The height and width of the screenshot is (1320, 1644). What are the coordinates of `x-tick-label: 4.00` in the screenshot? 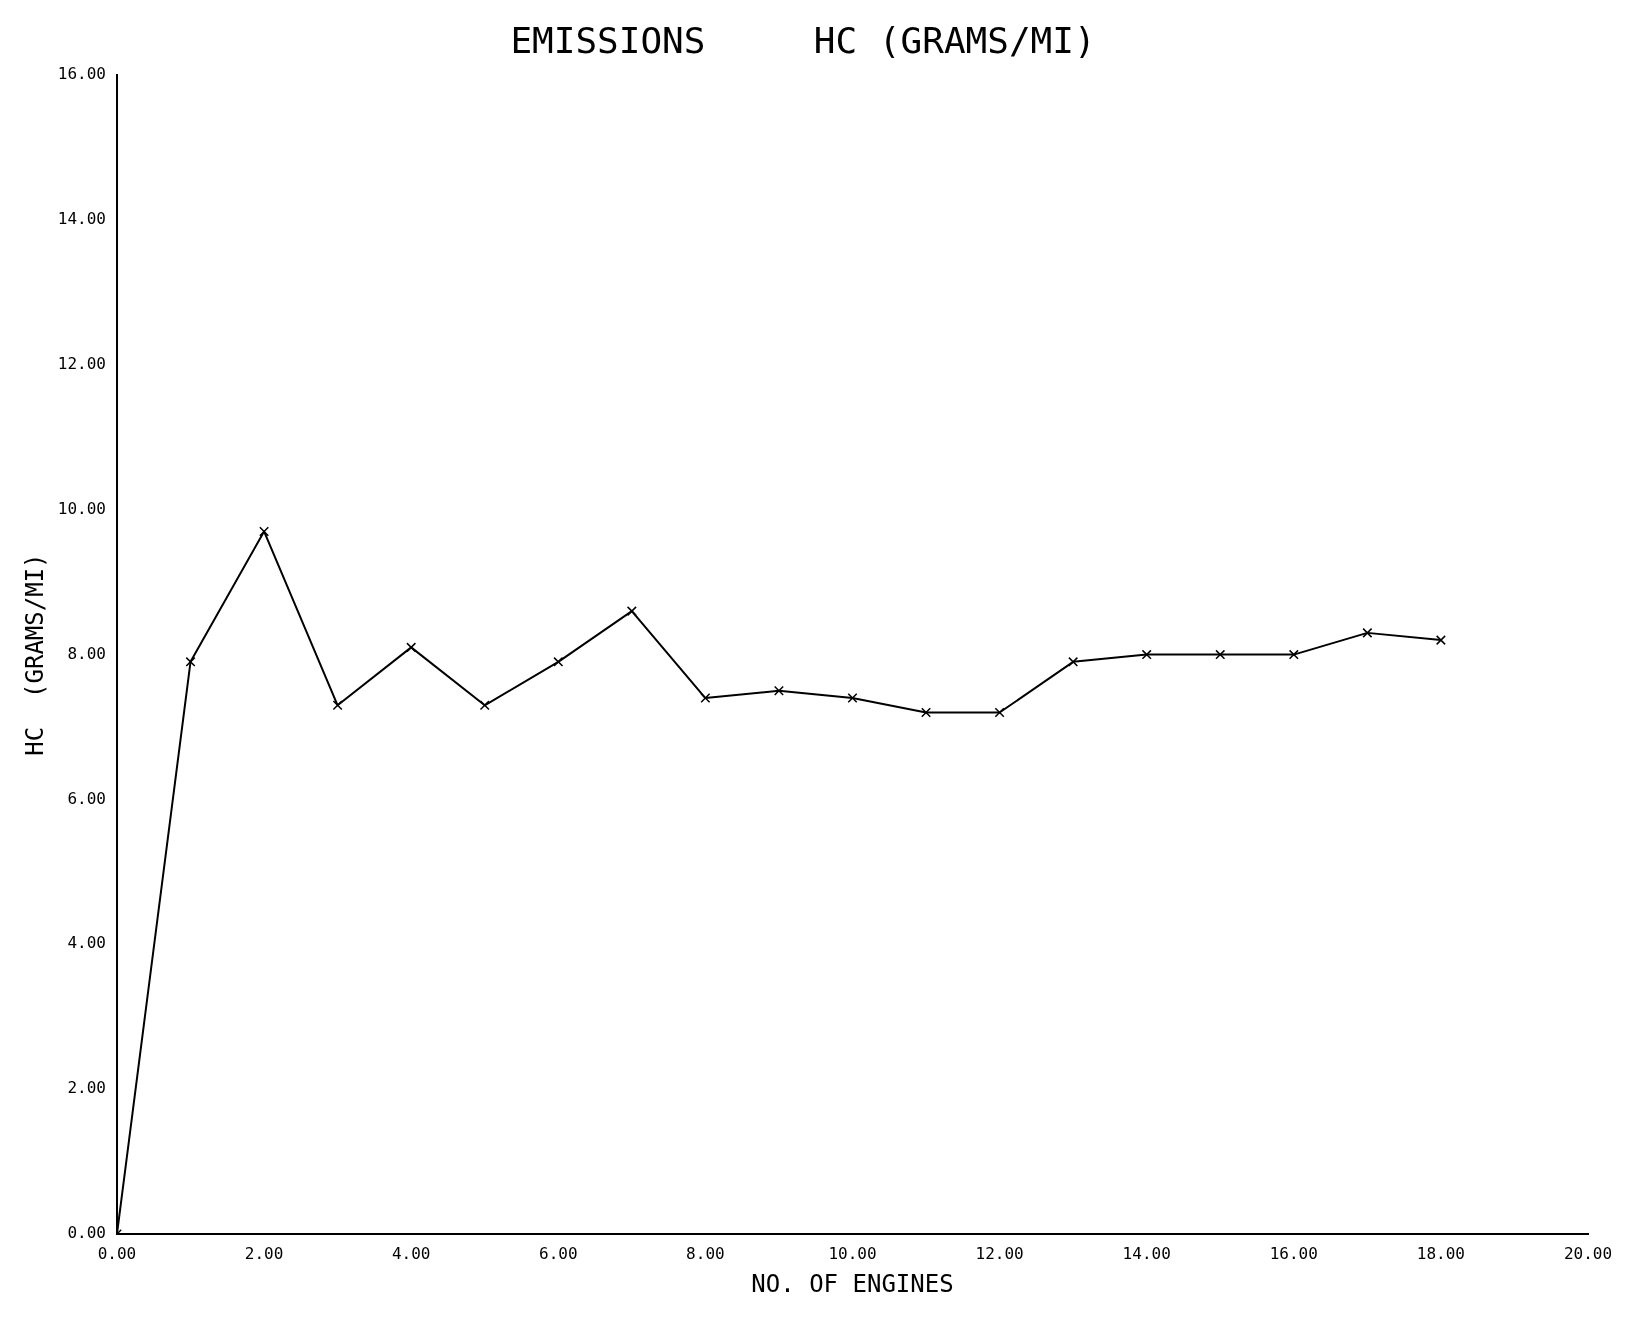 It's located at (411, 1253).